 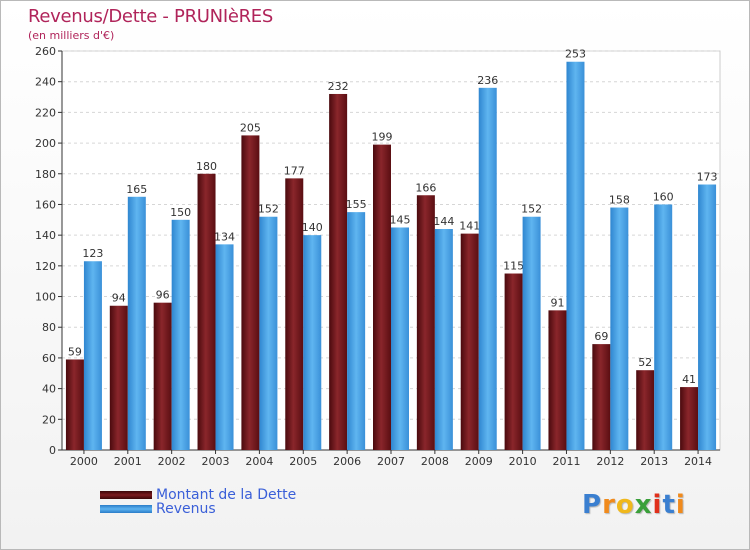 I want to click on proxiti-logo: Proxiti, so click(x=634, y=505).